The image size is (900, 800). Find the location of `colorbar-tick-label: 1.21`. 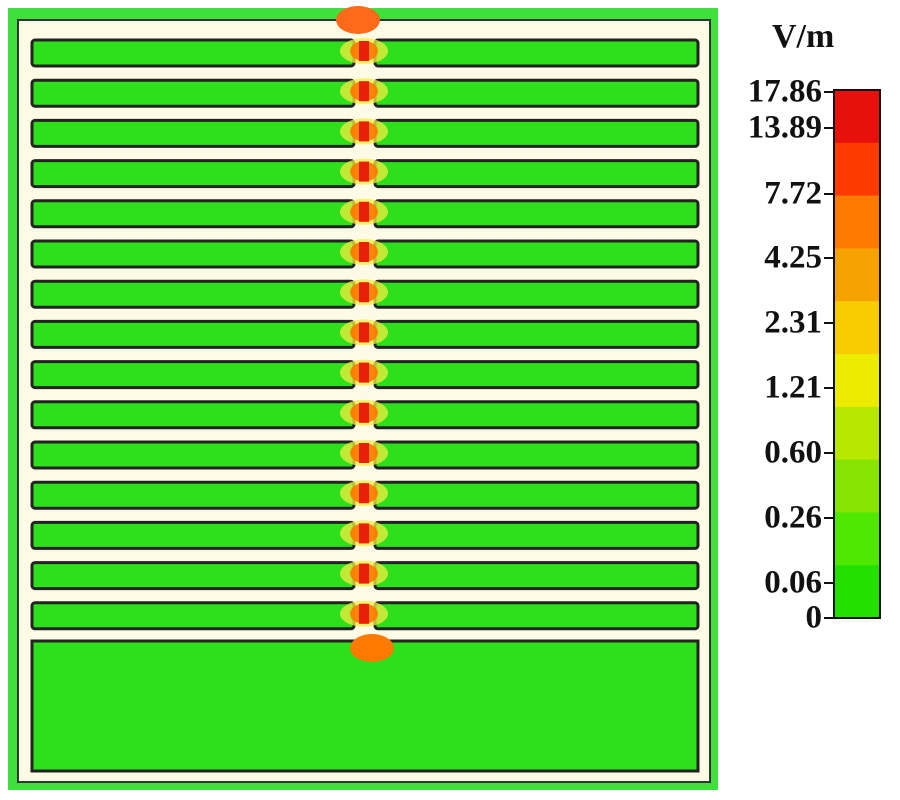

colorbar-tick-label: 1.21 is located at coordinates (793, 387).